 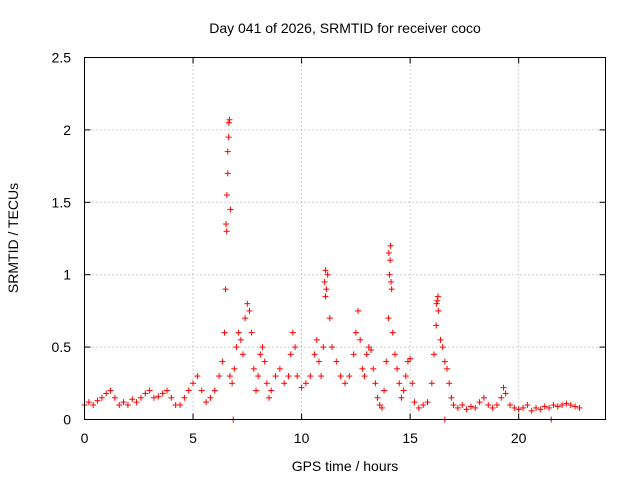 What do you see at coordinates (62, 58) in the screenshot?
I see `y-tick-label: 2.5` at bounding box center [62, 58].